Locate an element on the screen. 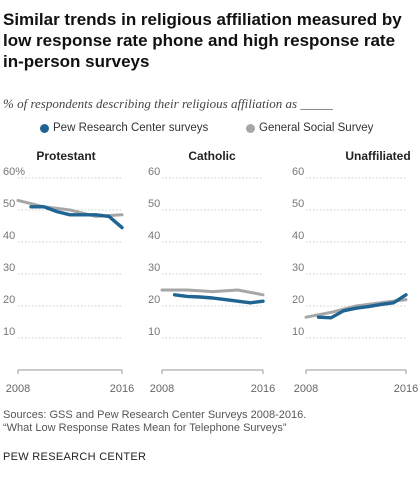  y-tick-label-1-0: 60 is located at coordinates (154, 172).